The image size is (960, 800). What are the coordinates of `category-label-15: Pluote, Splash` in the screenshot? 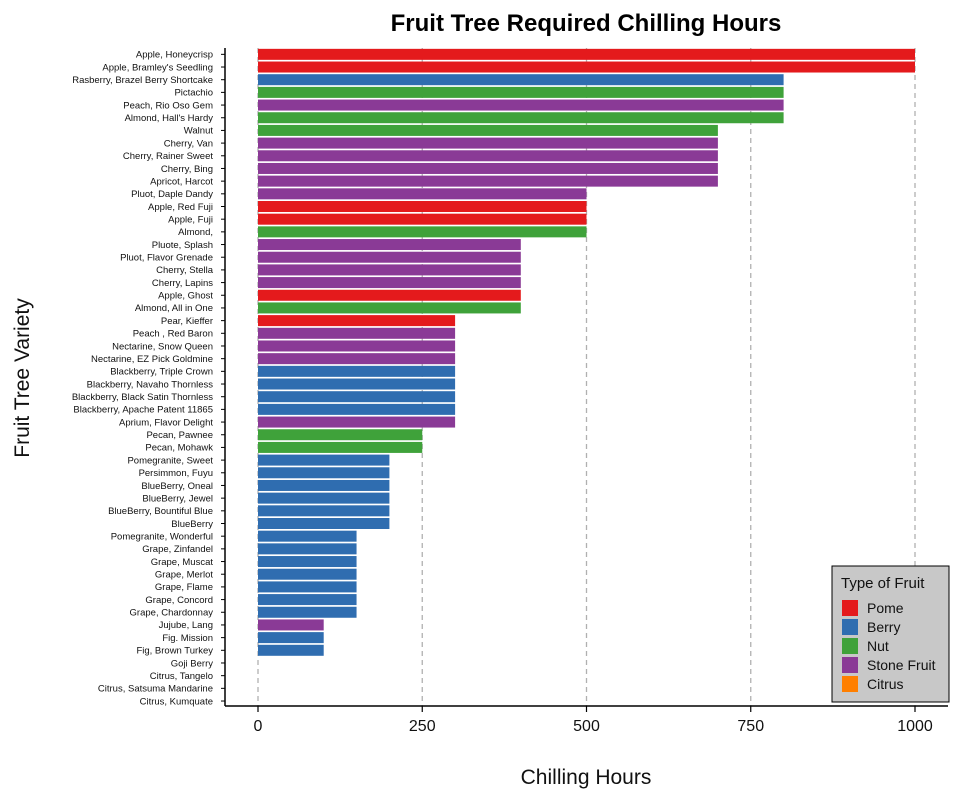 It's located at (182, 245).